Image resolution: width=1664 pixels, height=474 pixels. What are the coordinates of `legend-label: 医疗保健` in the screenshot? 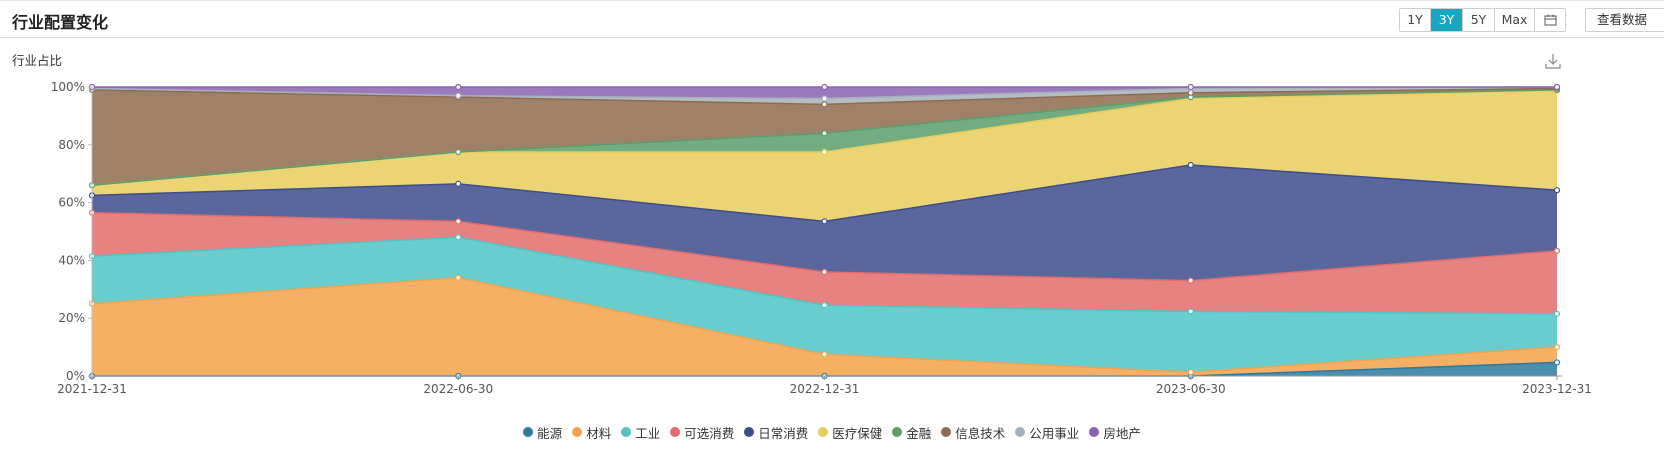 It's located at (857, 433).